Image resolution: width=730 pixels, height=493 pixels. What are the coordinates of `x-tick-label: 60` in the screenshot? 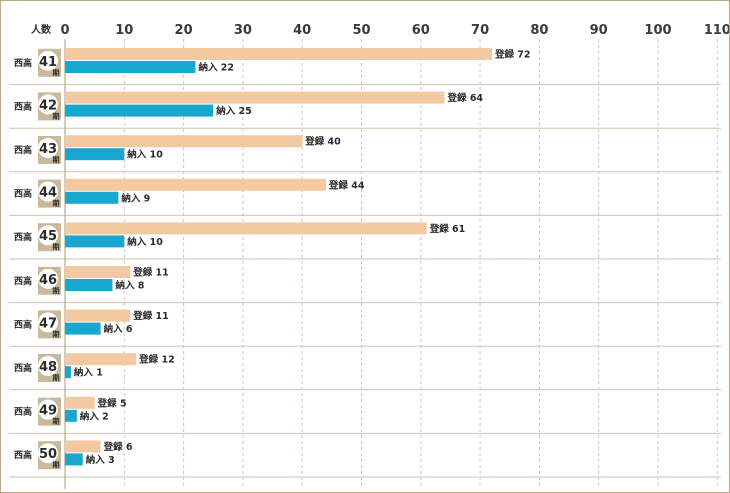 It's located at (421, 30).